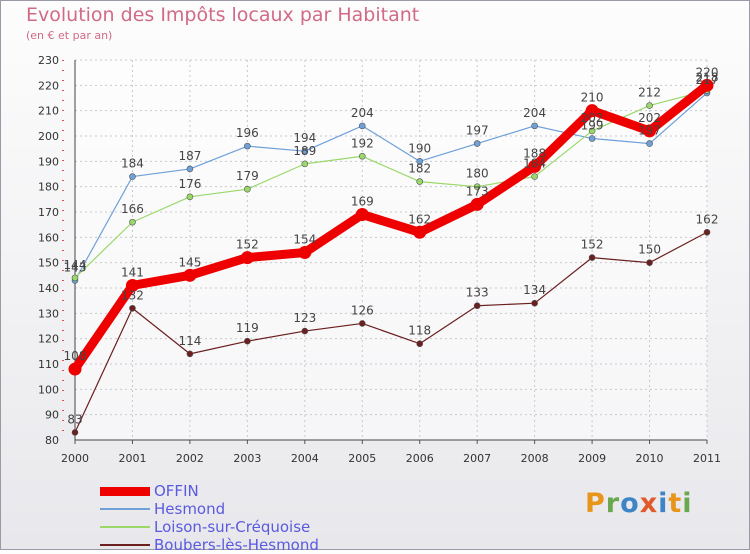 Image resolution: width=750 pixels, height=554 pixels. I want to click on proxiti-logo: Proxiti, so click(639, 503).